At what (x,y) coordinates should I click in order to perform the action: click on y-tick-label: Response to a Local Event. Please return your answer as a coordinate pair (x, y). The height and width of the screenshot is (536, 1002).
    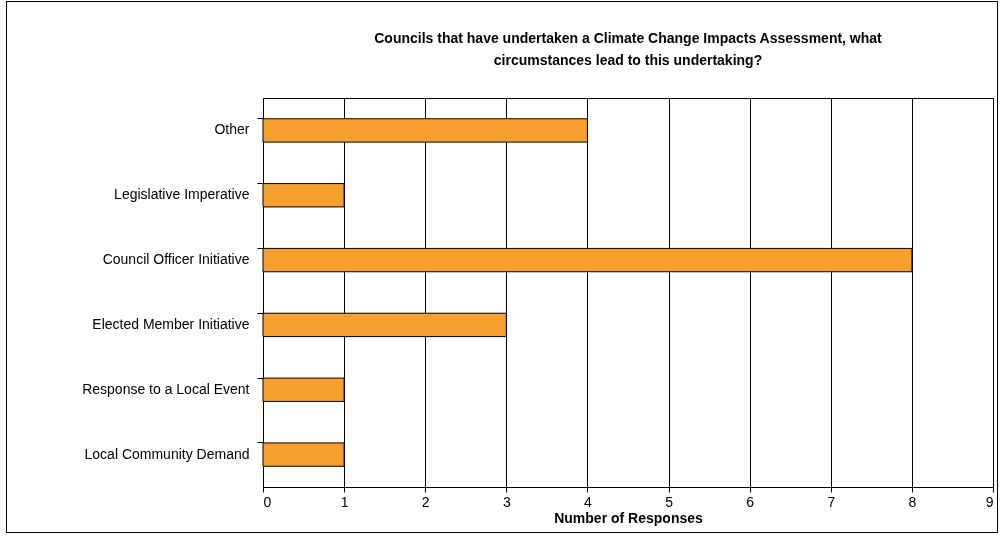
    Looking at the image, I should click on (166, 388).